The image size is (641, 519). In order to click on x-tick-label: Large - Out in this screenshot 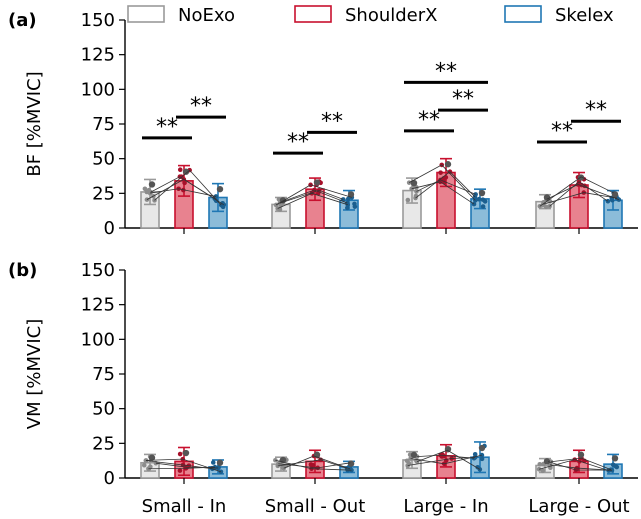, I will do `click(578, 506)`.